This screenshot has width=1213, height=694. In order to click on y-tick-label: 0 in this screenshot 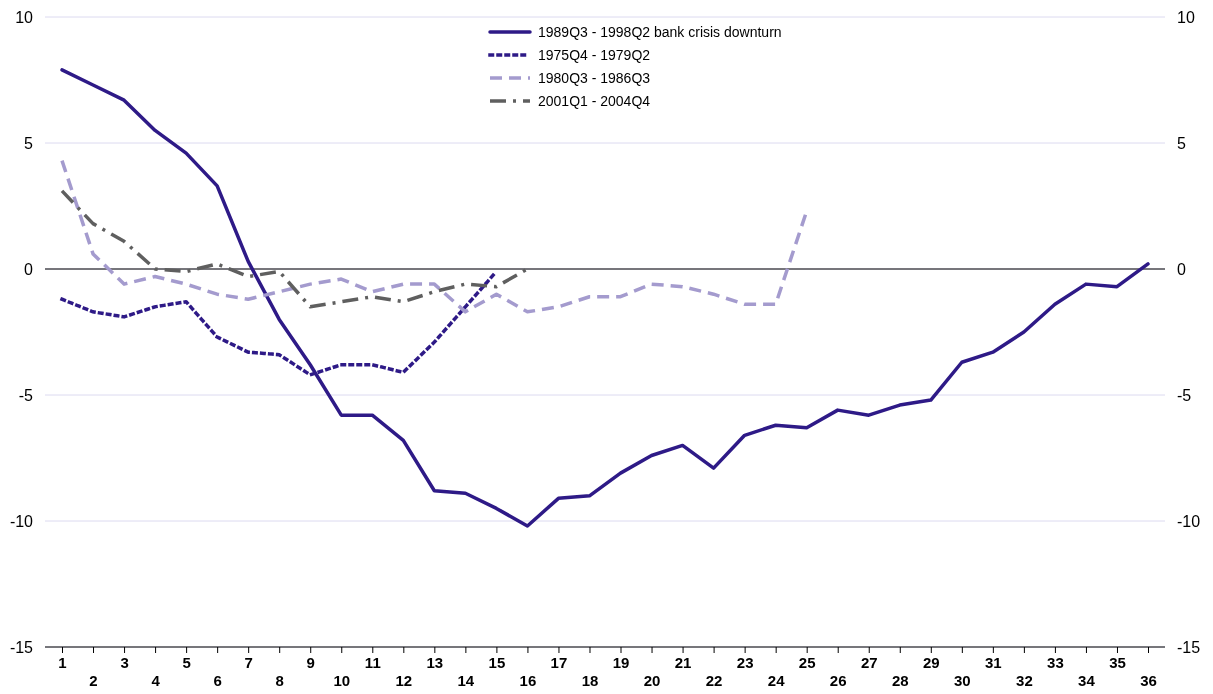, I will do `click(29, 269)`.